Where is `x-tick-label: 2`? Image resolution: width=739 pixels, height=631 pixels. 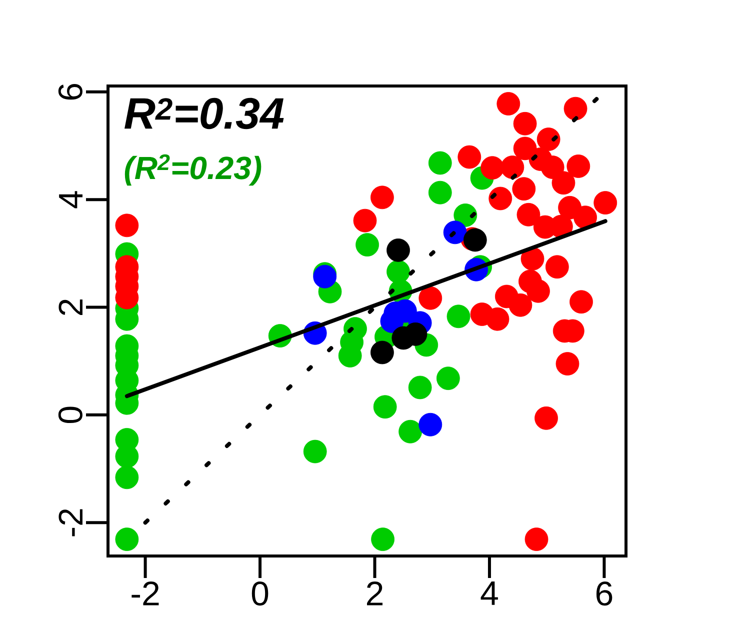
x-tick-label: 2 is located at coordinates (374, 594).